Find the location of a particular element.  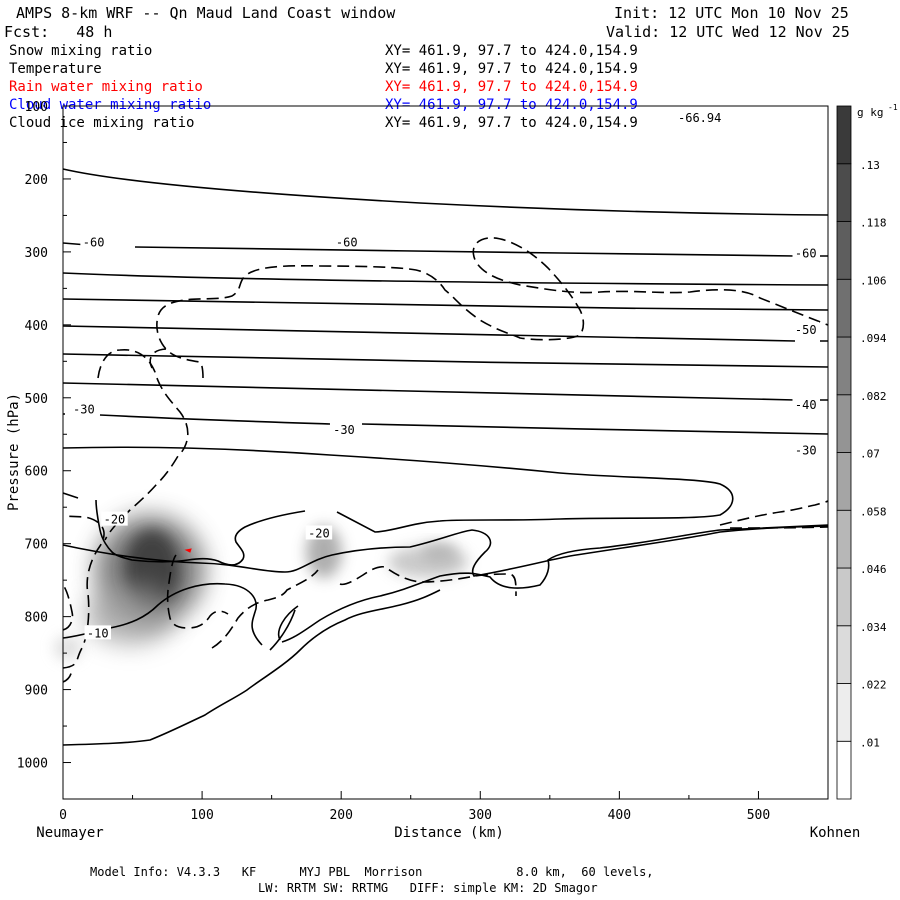

colorbar-level-label: .07 is located at coordinates (870, 454).